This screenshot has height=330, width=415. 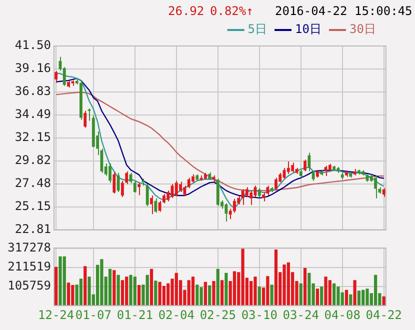 I want to click on x-tick-label: 02-25, so click(x=218, y=315).